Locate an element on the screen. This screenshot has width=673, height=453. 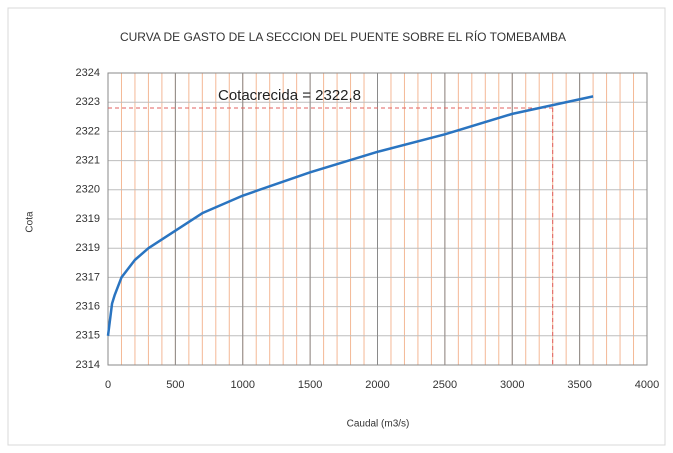
y-tick-label: 2316 is located at coordinates (88, 307).